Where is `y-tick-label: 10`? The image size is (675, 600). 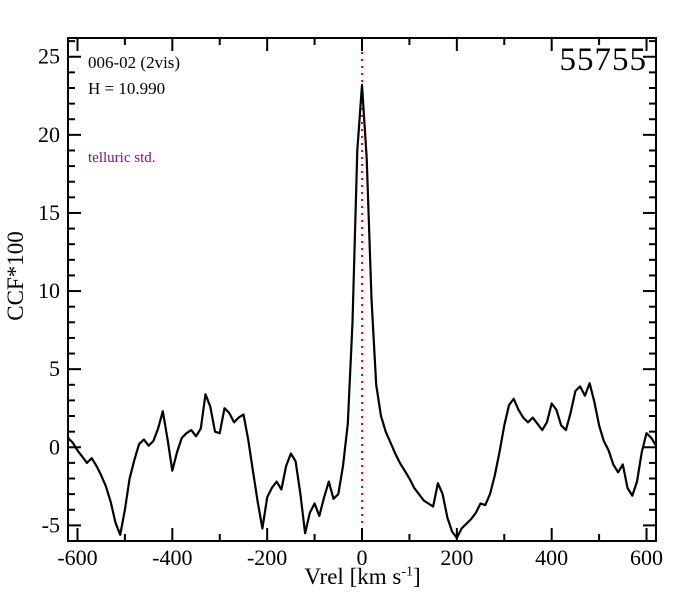
y-tick-label: 10 is located at coordinates (49, 290).